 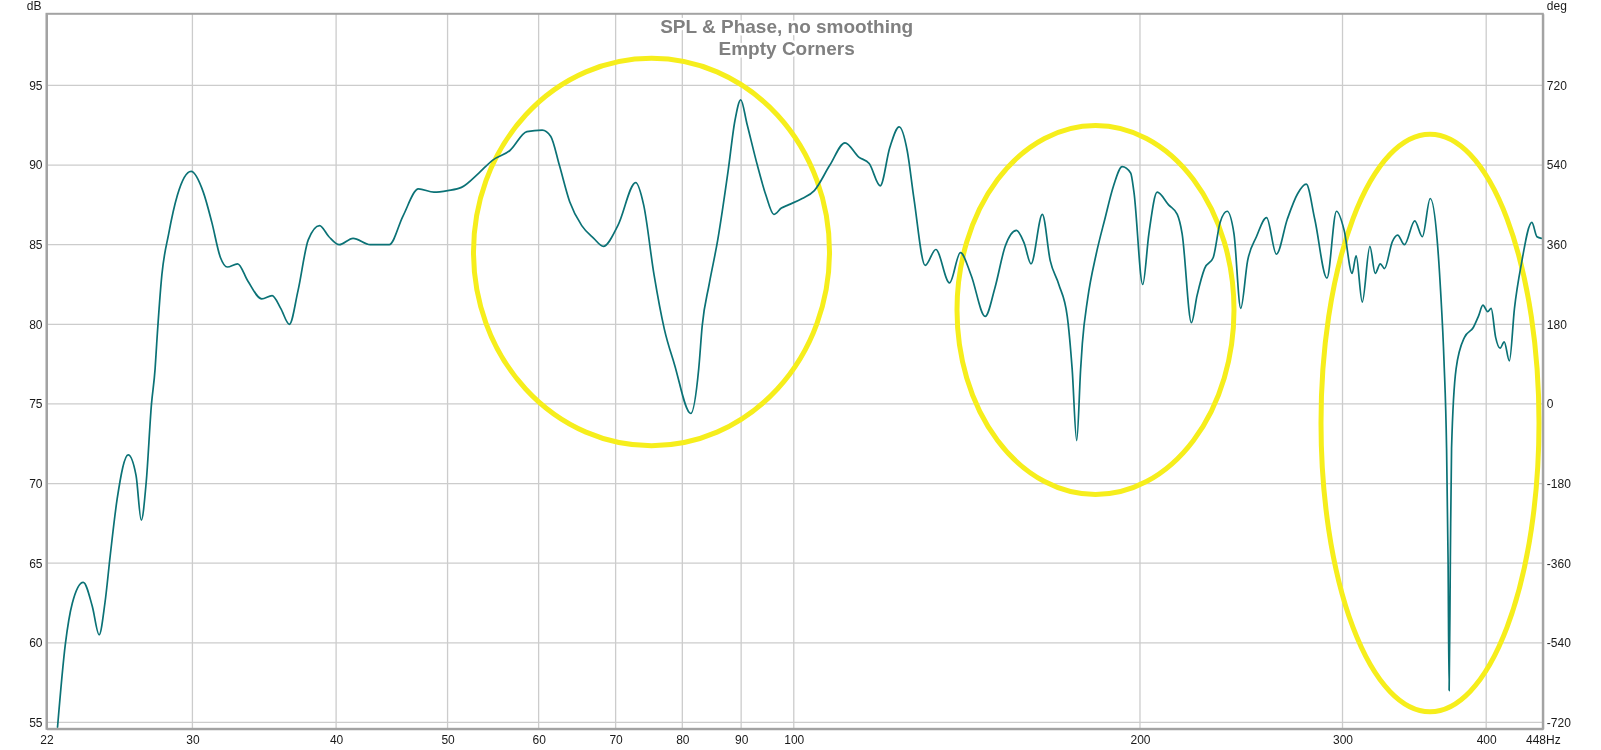 I want to click on x-tick-label: 50, so click(x=448, y=740).